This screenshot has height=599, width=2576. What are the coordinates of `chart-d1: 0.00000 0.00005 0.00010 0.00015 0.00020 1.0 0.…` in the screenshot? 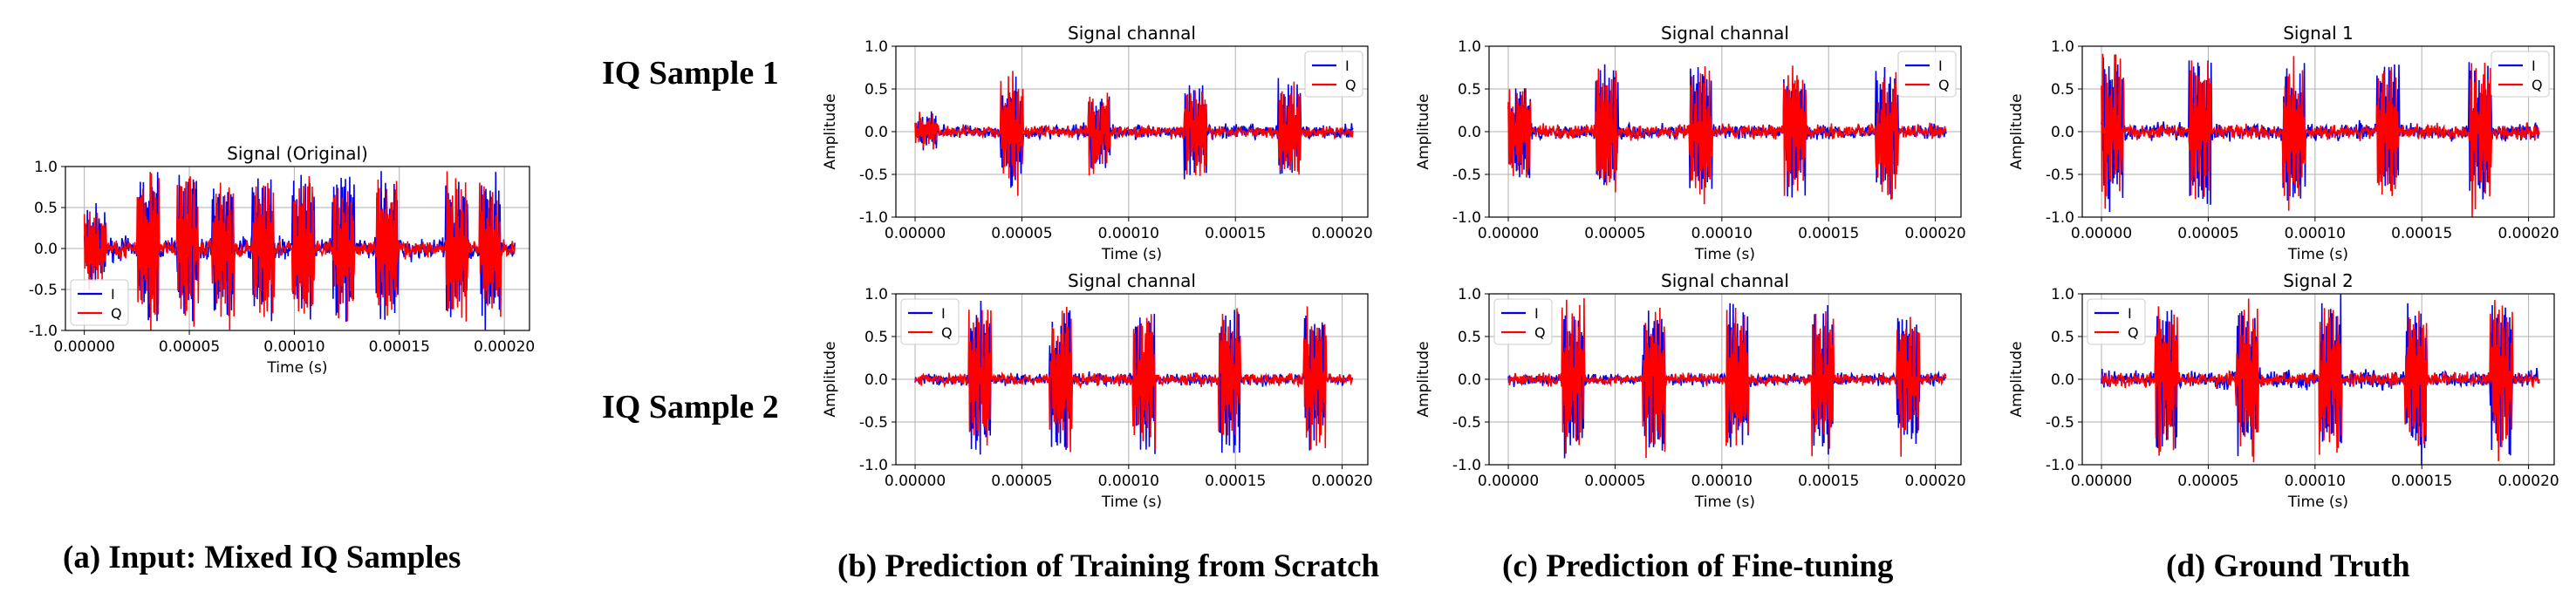 It's located at (2283, 143).